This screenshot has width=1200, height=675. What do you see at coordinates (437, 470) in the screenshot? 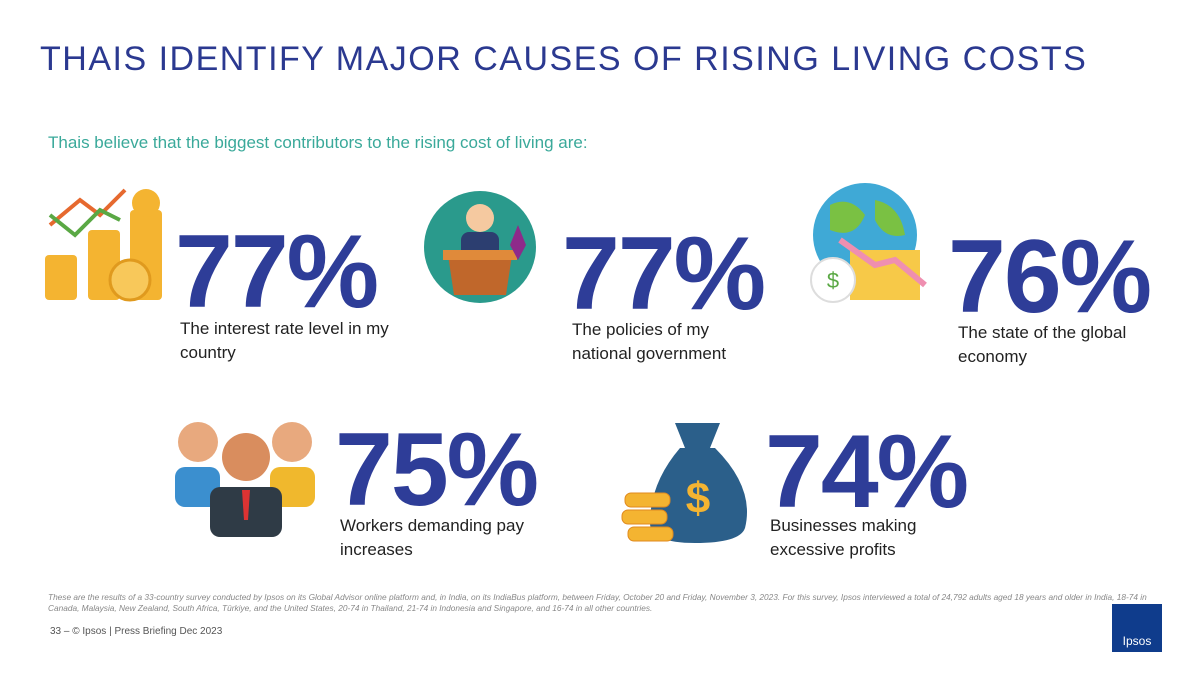
I see `percent: 75%` at bounding box center [437, 470].